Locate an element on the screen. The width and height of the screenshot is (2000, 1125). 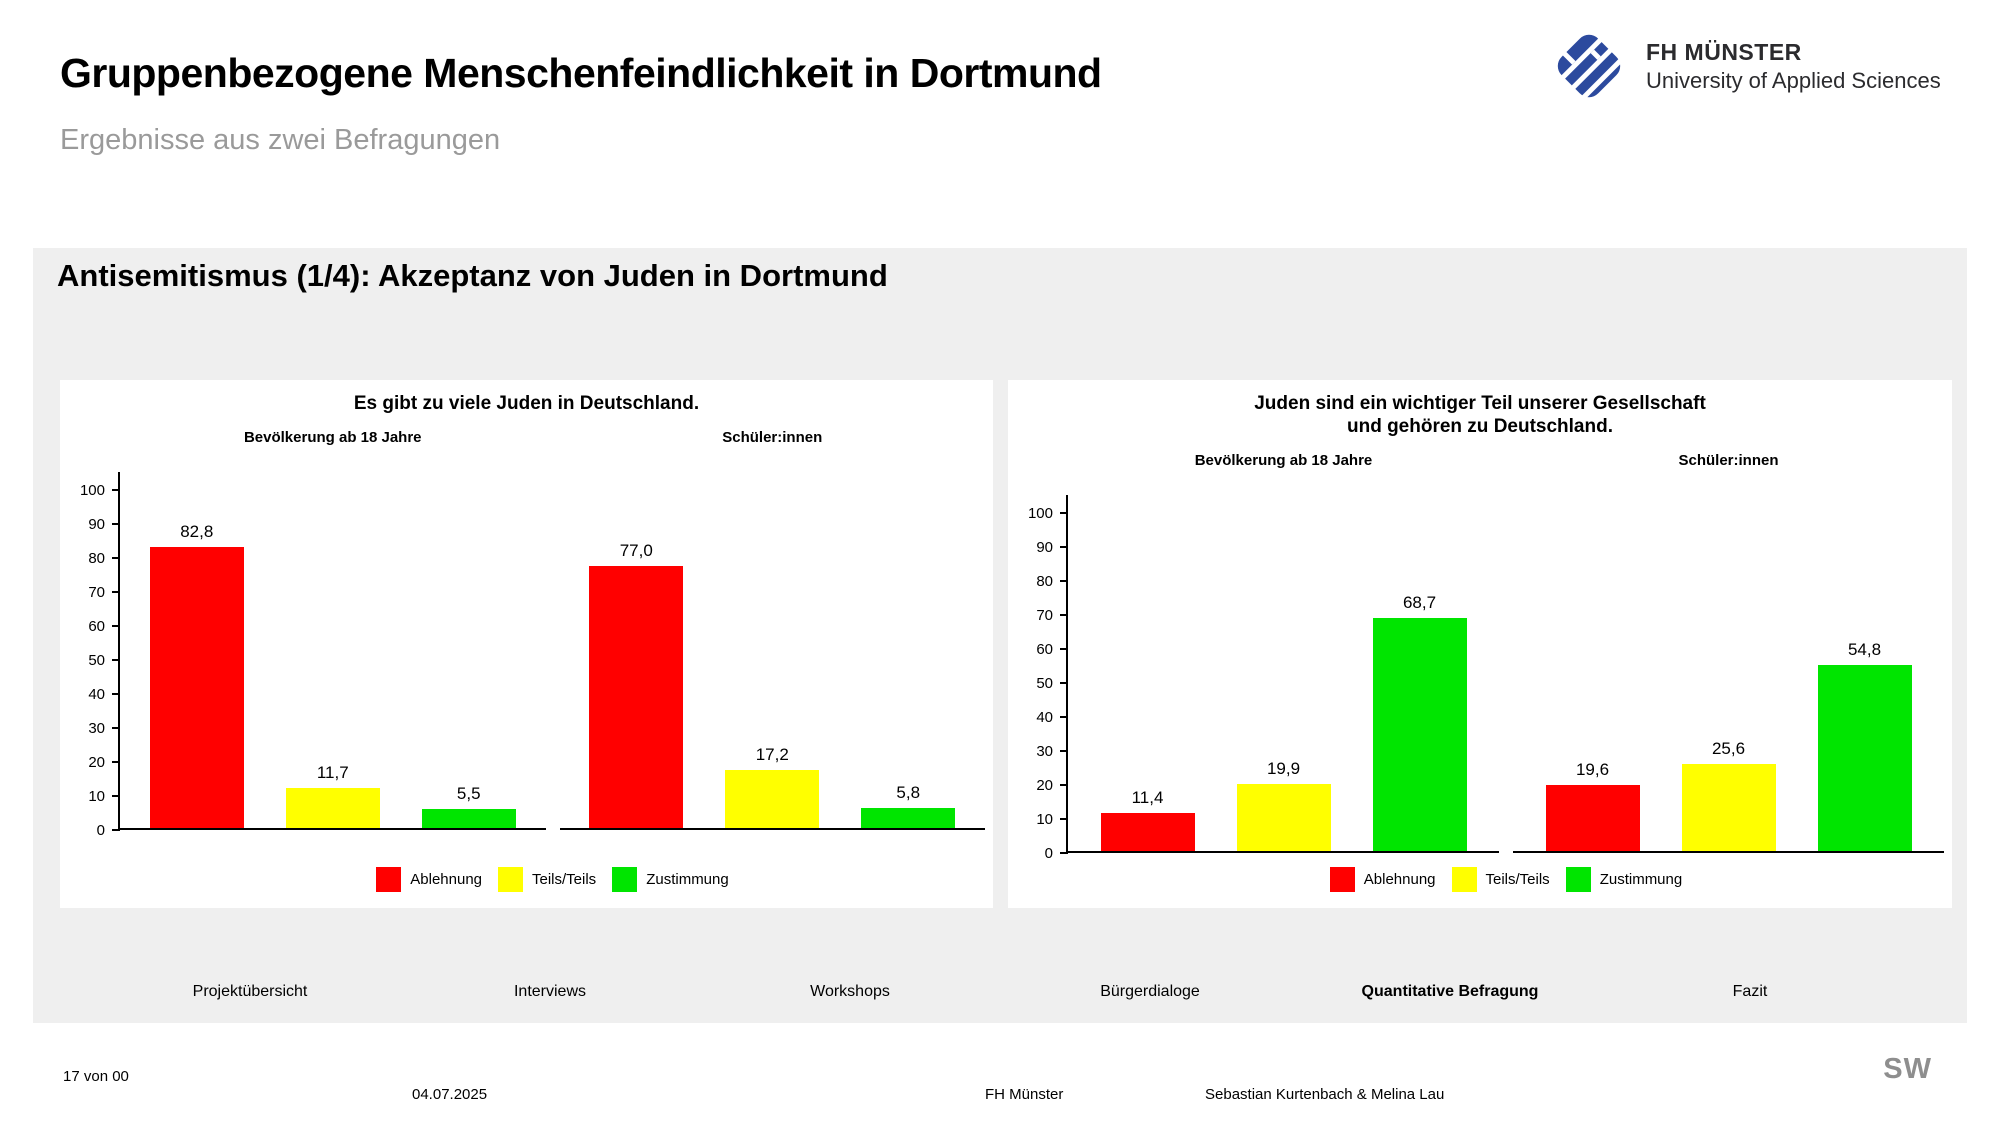
facet-1: 11,4 19,9 68,7 is located at coordinates (1283, 663).